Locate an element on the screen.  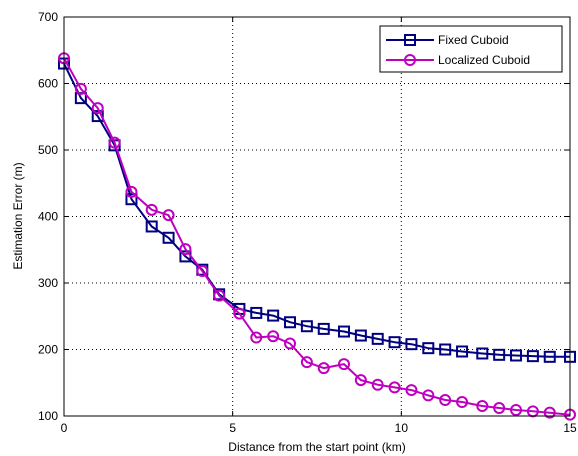
y-axis-label: Estimation Error (m) is located at coordinates (18, 215).